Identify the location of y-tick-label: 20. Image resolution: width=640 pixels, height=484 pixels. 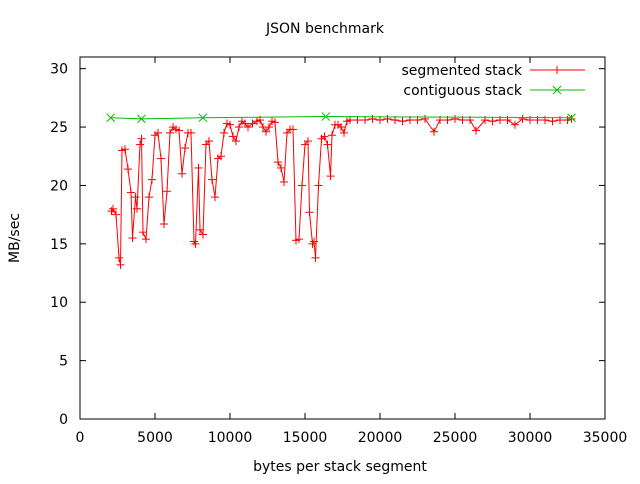
(59, 186).